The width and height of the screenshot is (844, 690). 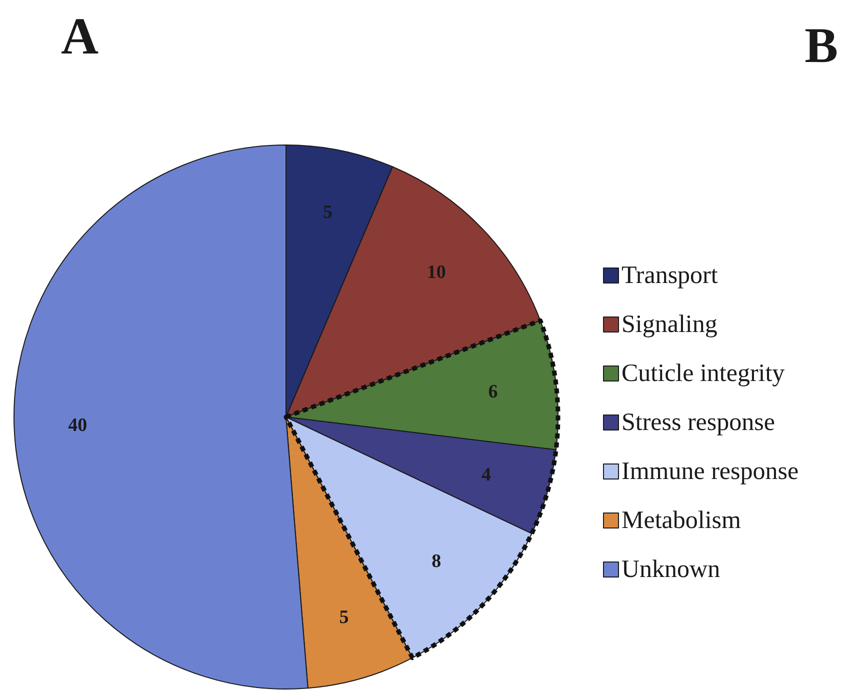 What do you see at coordinates (436, 273) in the screenshot?
I see `data-label: 10` at bounding box center [436, 273].